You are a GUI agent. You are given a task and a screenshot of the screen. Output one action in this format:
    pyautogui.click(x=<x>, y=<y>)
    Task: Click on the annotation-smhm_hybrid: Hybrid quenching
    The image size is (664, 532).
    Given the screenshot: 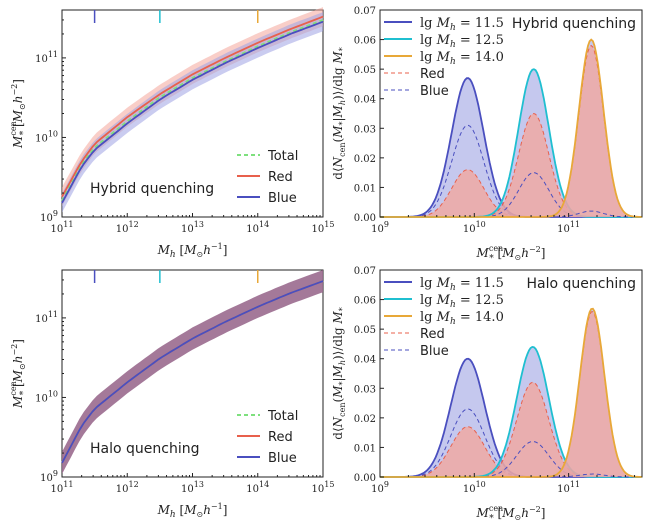 What is the action you would take?
    pyautogui.click(x=152, y=189)
    